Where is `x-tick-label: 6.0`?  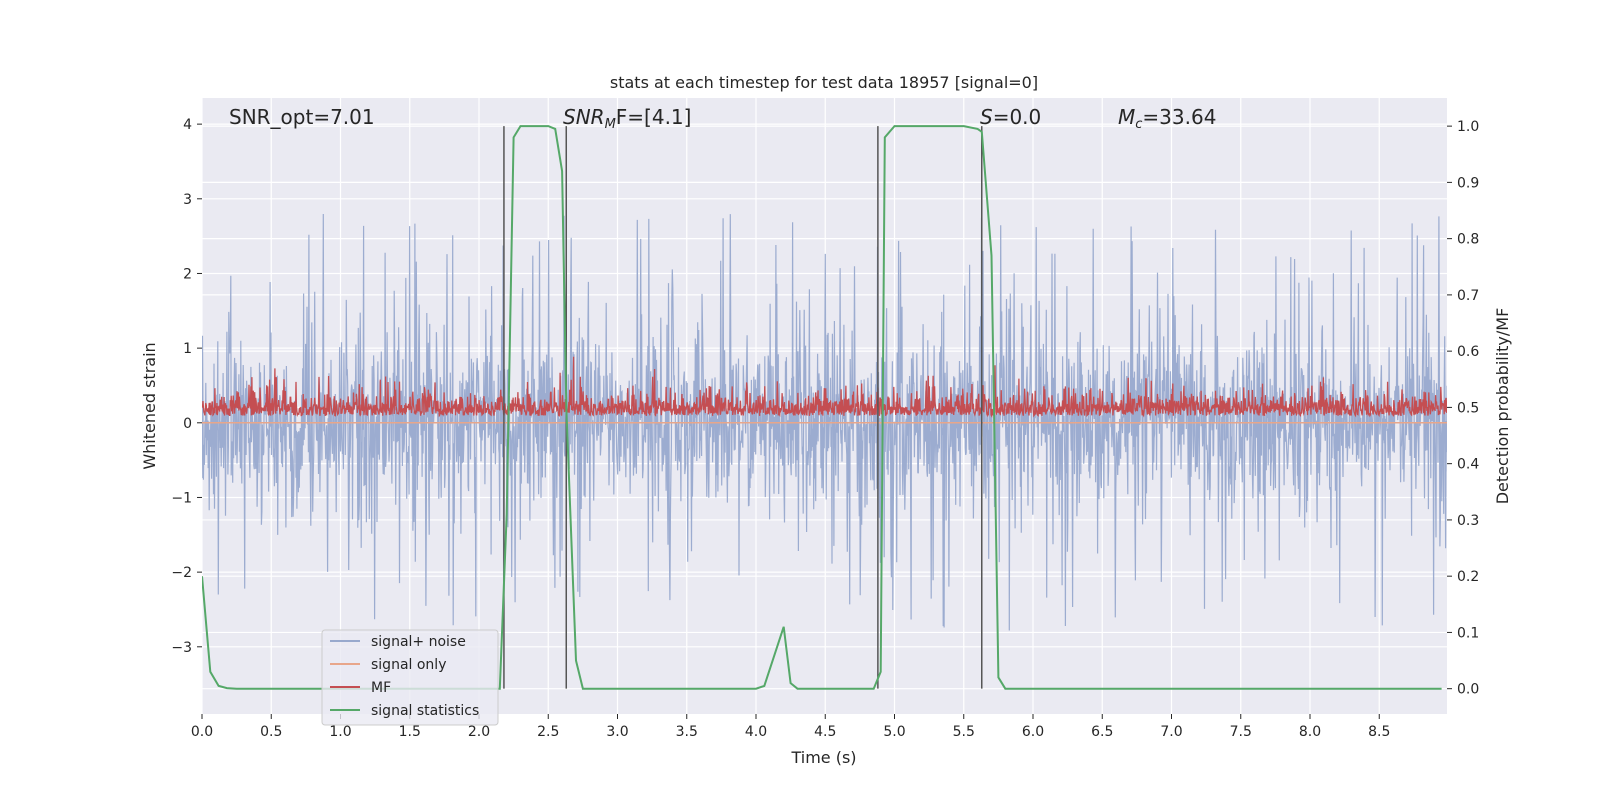
x-tick-label: 6.0 is located at coordinates (1033, 732).